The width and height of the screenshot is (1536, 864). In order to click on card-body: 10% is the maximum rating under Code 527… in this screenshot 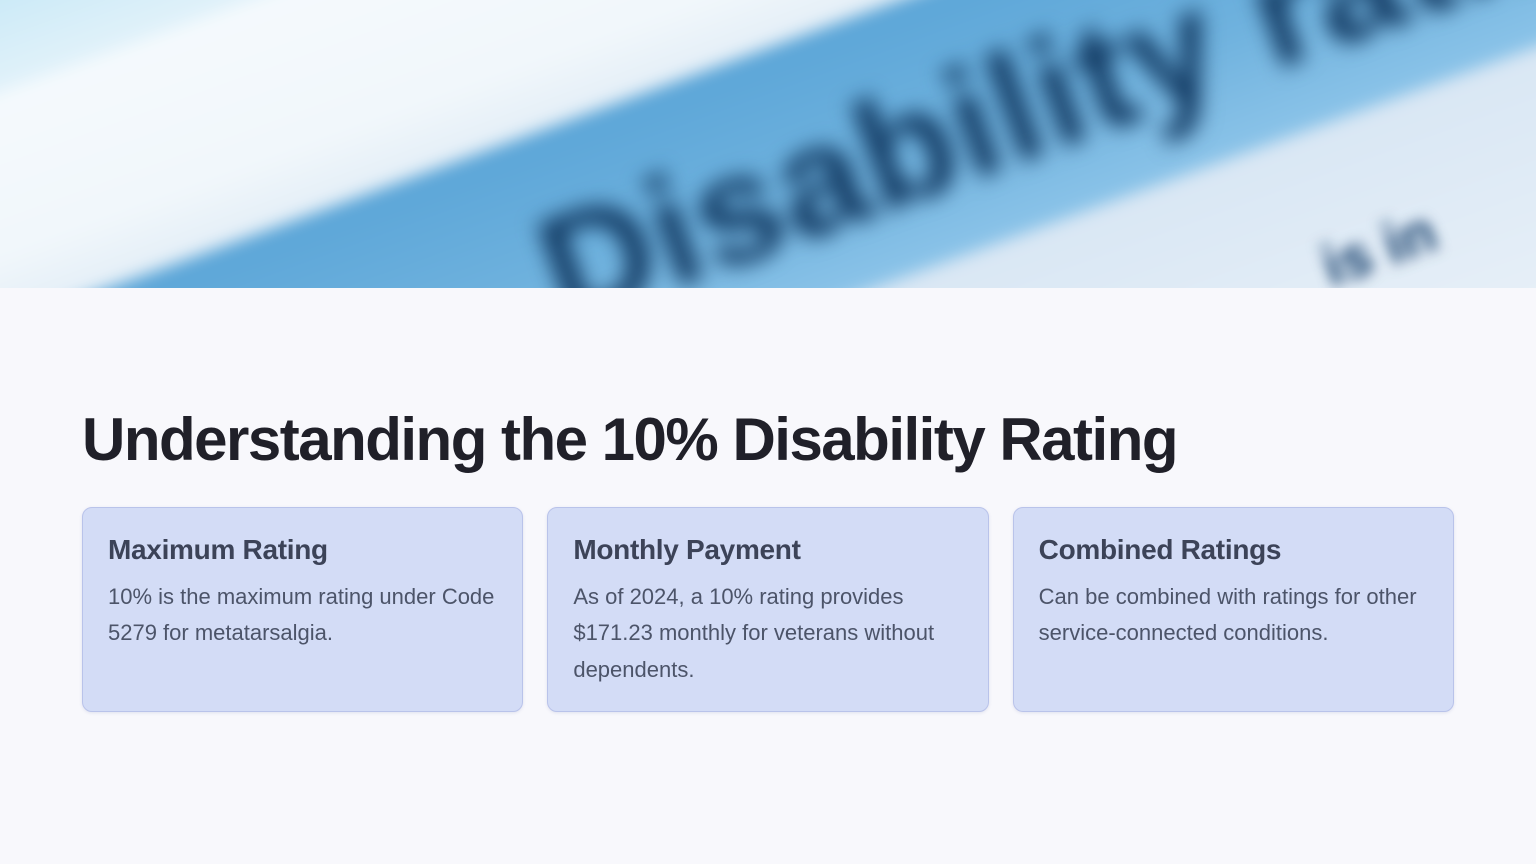, I will do `click(301, 614)`.